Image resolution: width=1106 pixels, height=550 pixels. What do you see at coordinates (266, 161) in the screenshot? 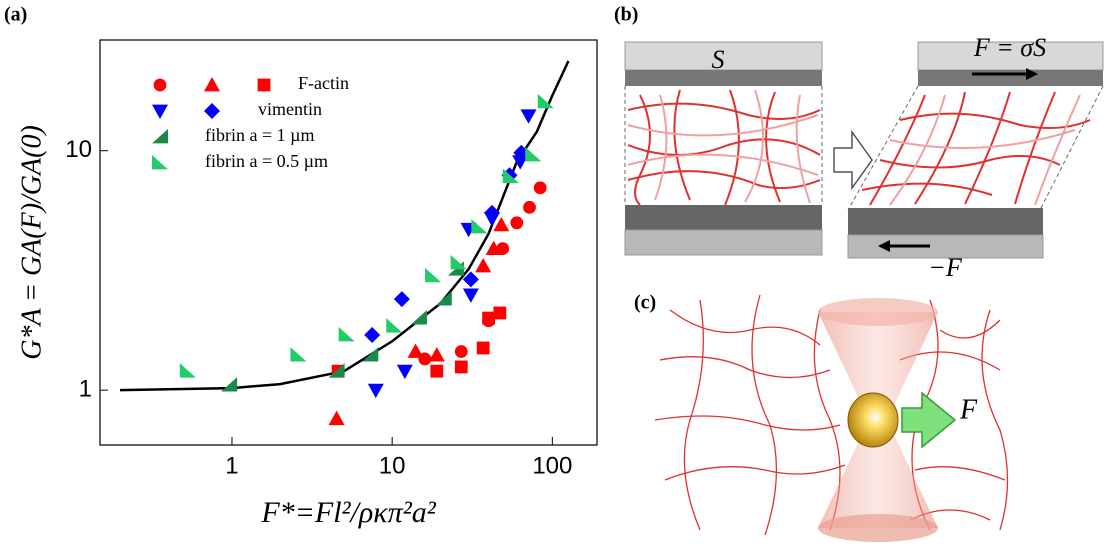
I see `legend-label: fibrin a = 0.5 µm` at bounding box center [266, 161].